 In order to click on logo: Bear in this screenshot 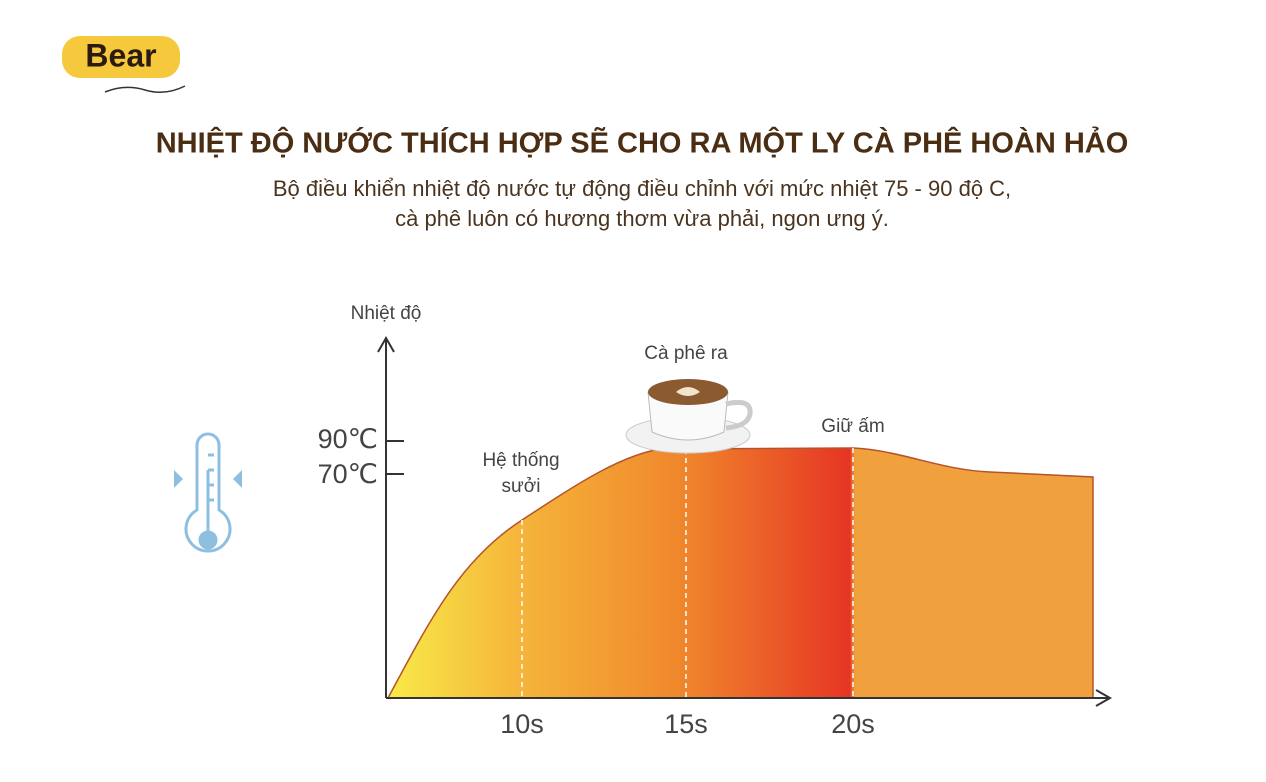, I will do `click(124, 64)`.